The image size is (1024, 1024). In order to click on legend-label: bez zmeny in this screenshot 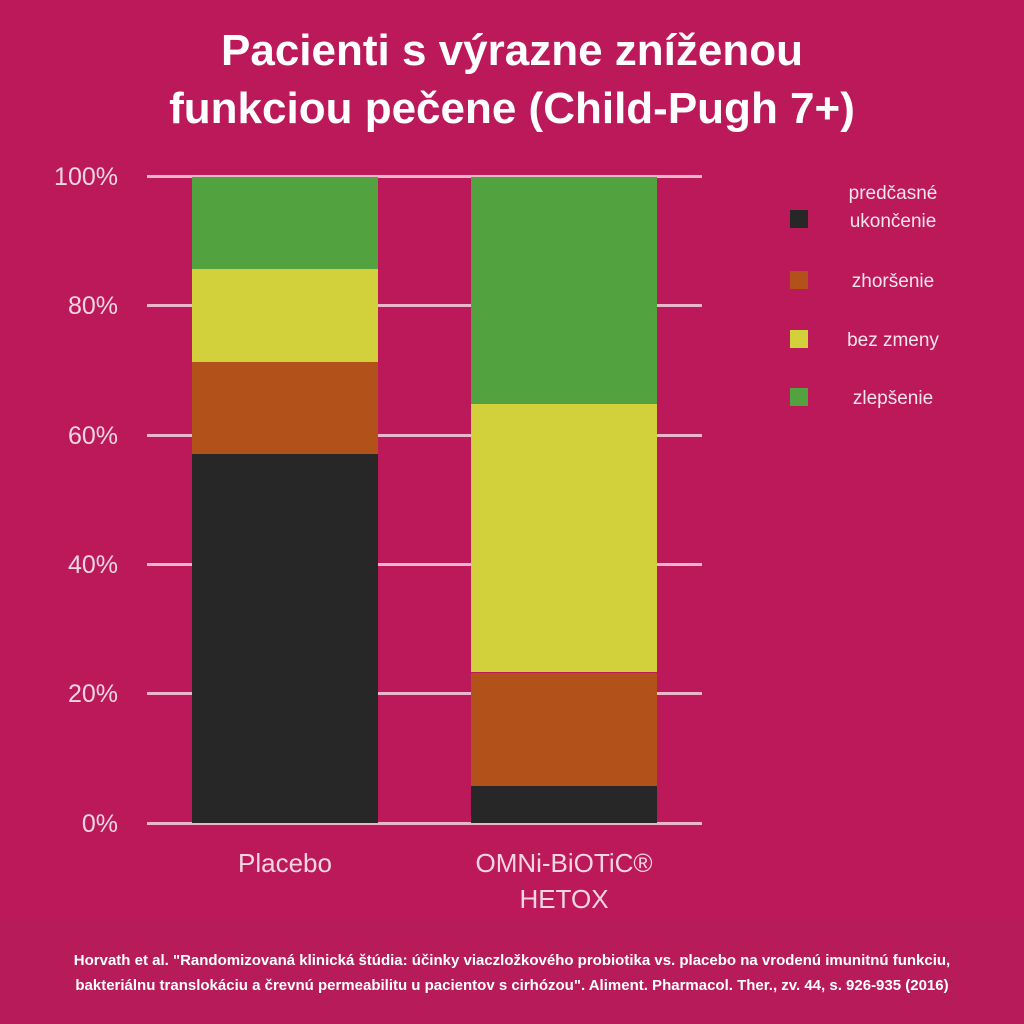, I will do `click(893, 340)`.